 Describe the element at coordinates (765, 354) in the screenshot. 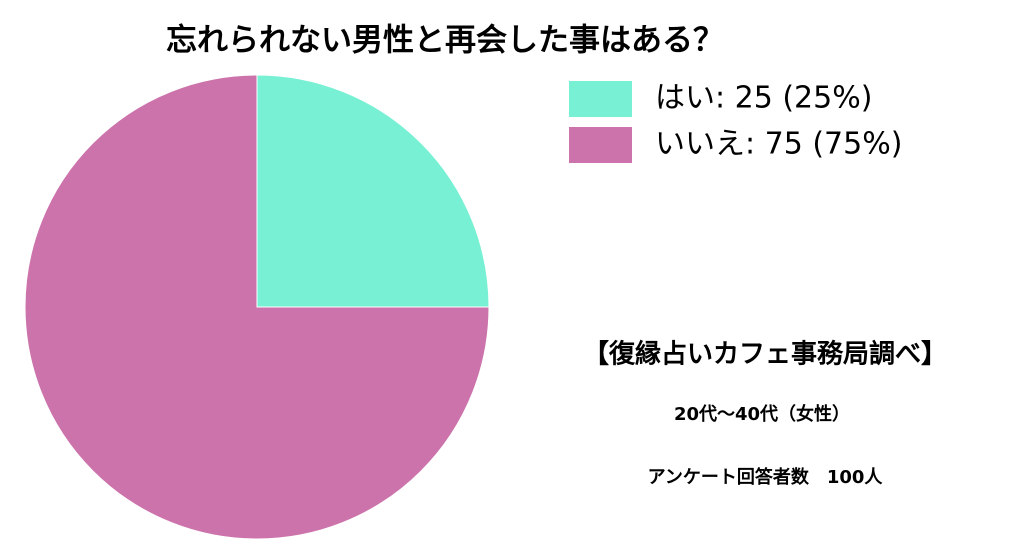

I see `source-note: 【復縁占いカフェ事務局調べ】` at that location.